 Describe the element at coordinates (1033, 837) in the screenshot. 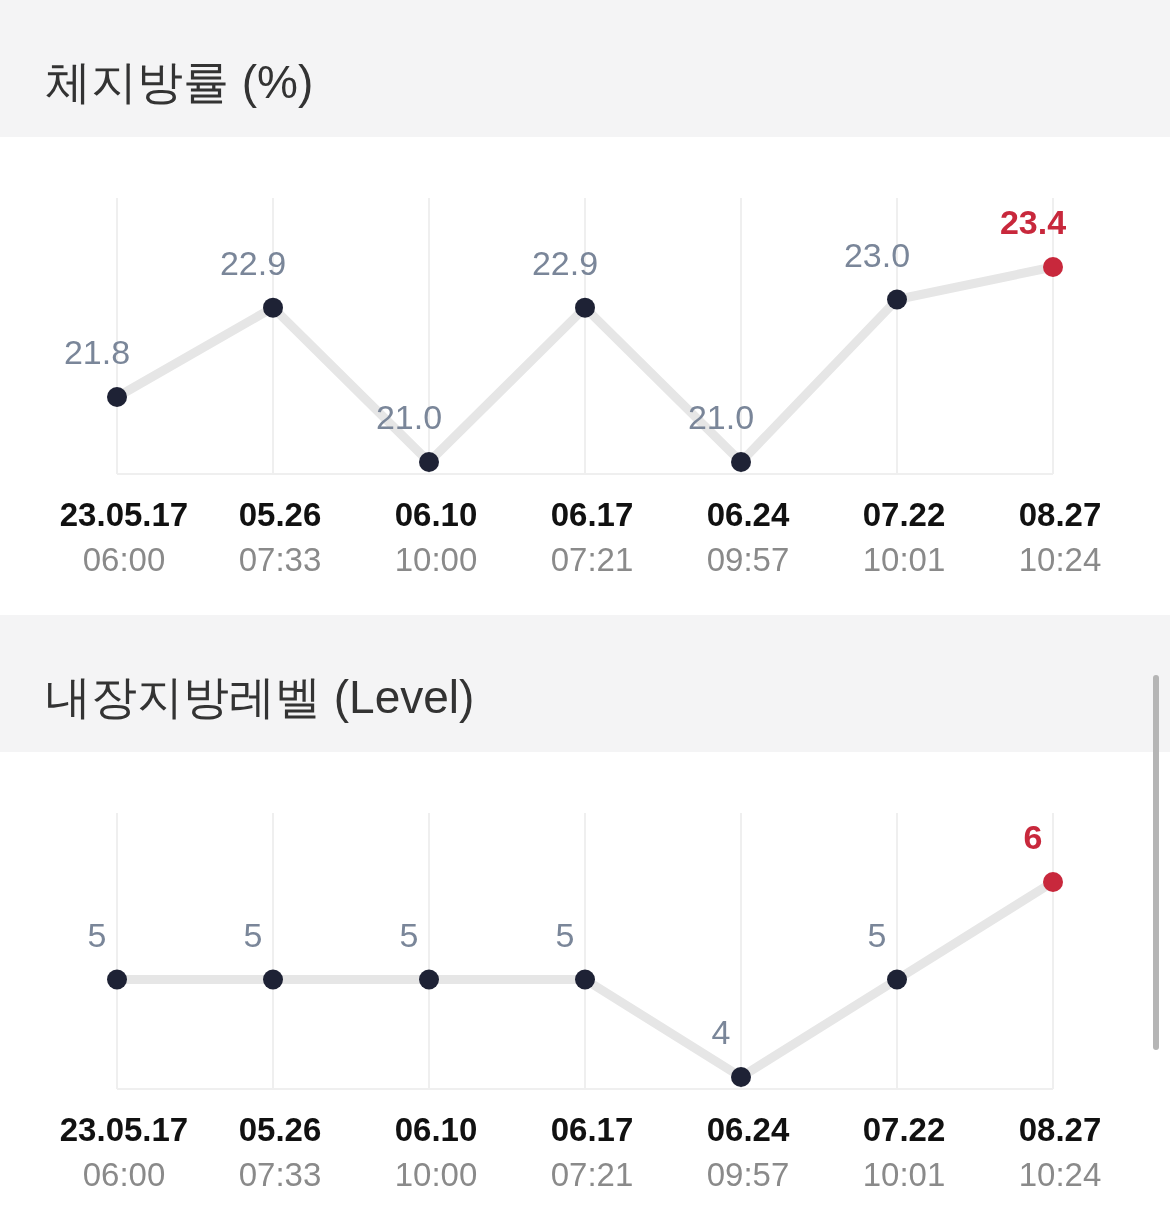

I see `data-label: 6` at that location.